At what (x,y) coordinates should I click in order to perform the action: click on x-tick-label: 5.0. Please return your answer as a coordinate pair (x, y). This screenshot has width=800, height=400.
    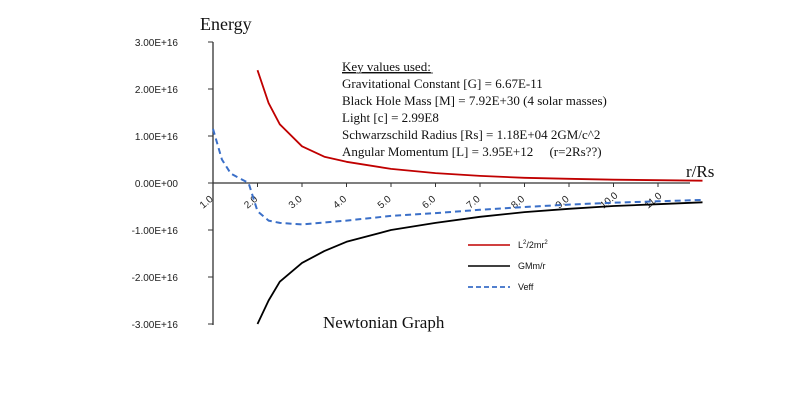
    Looking at the image, I should click on (385, 203).